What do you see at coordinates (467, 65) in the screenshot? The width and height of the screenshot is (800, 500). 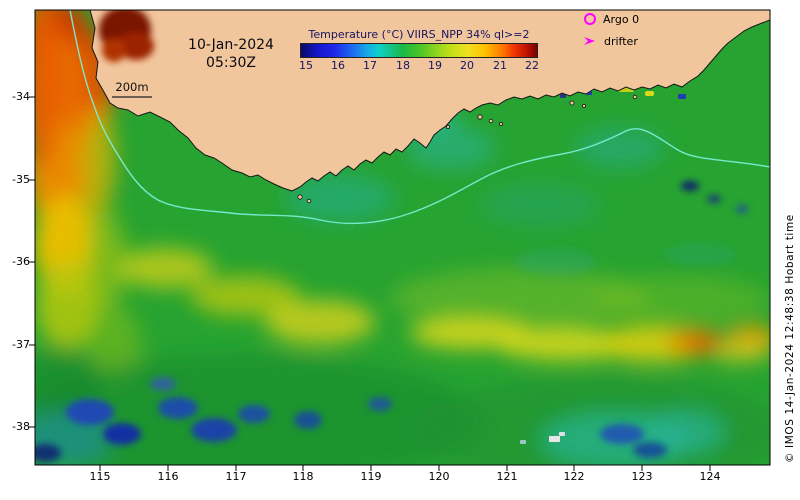 I see `colorbar-tick-label: 20` at bounding box center [467, 65].